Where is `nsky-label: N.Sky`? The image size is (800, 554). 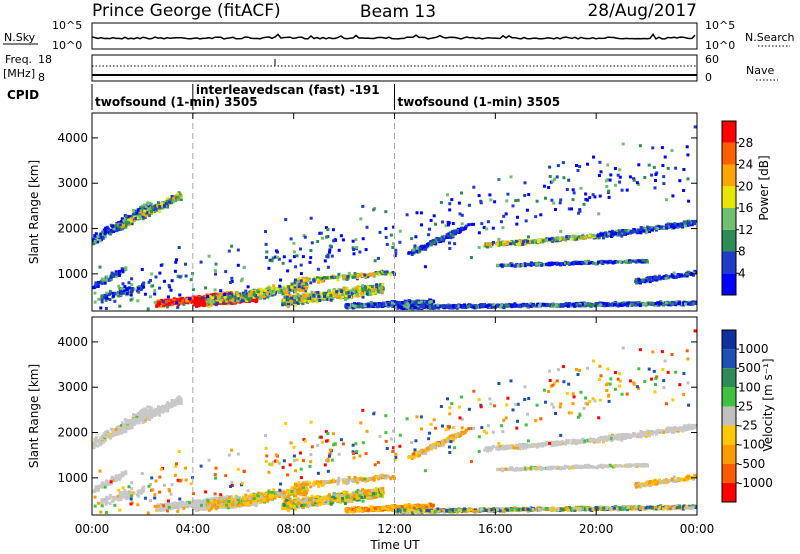
nsky-label: N.Sky is located at coordinates (20, 37).